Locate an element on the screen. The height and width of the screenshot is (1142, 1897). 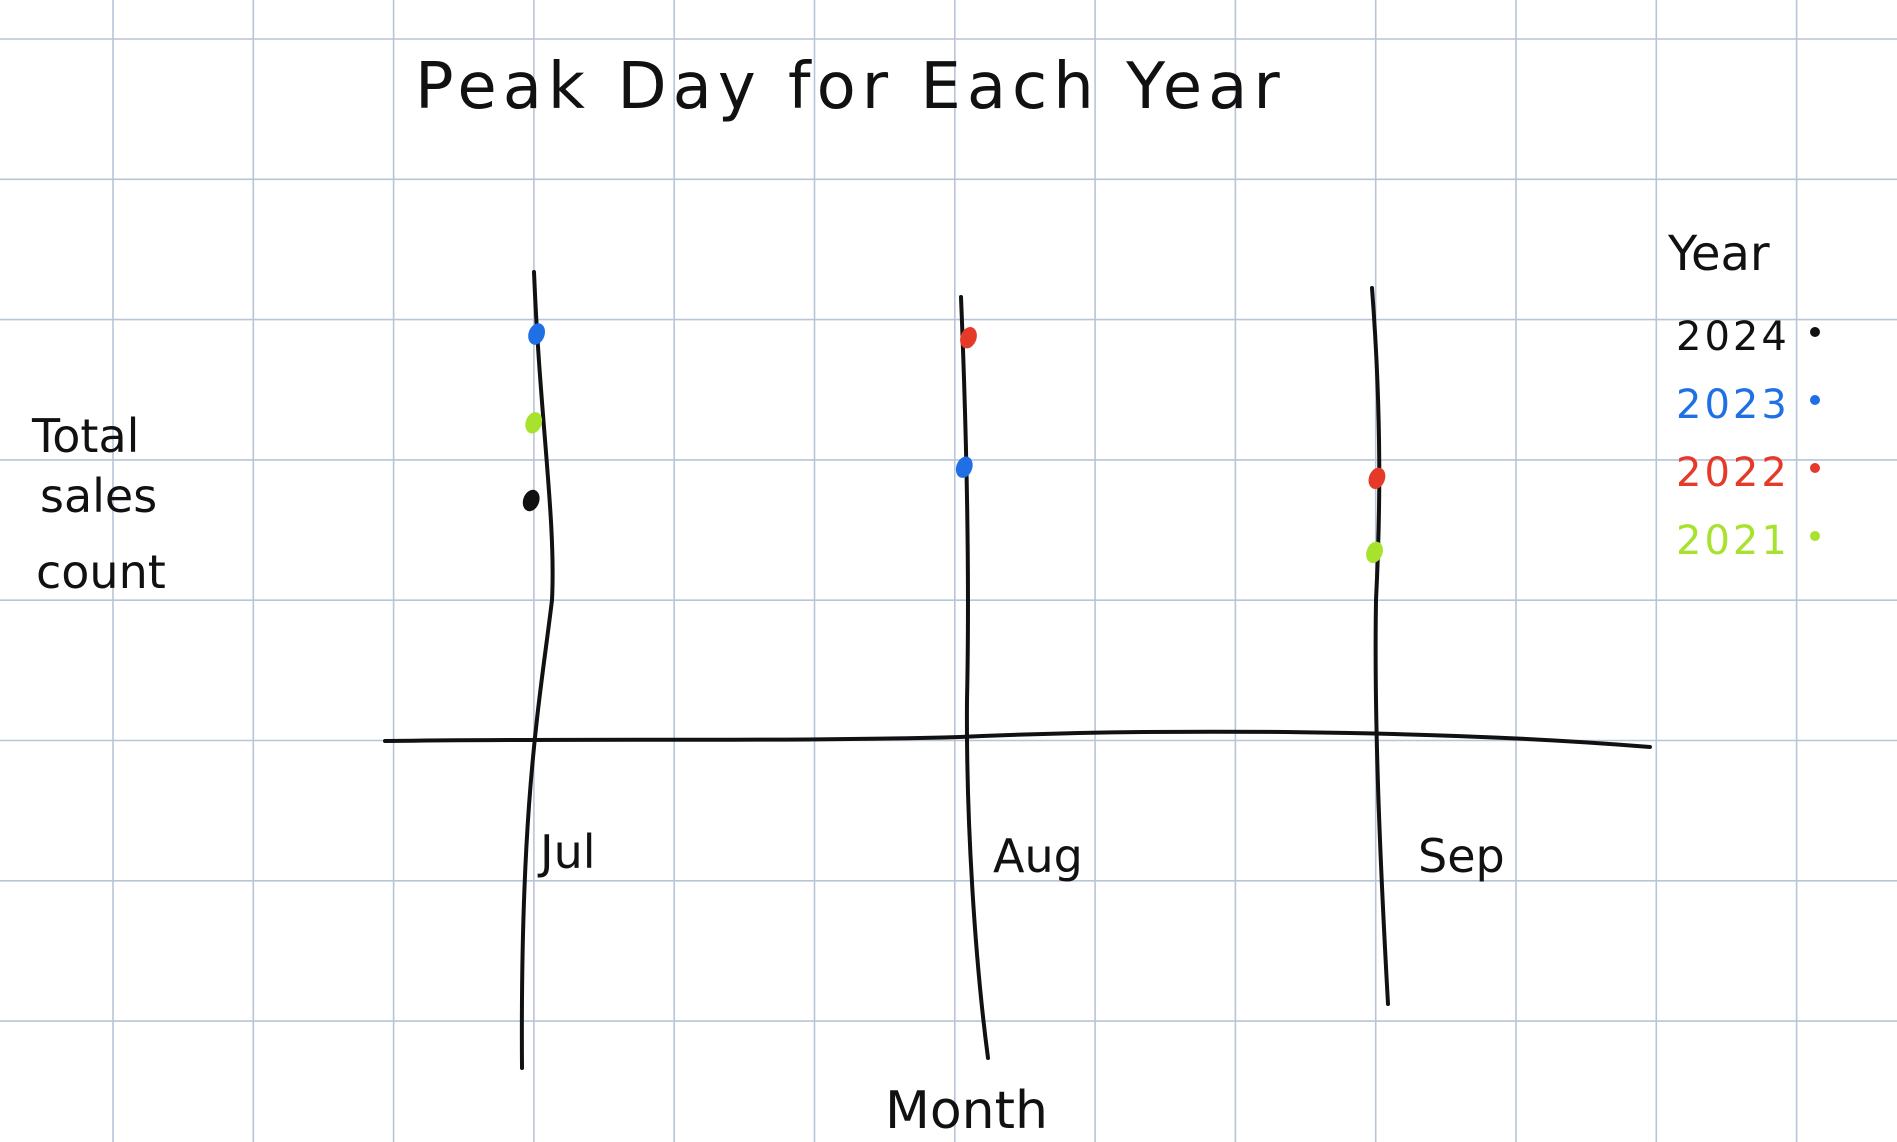
chart-title: Peak Day for Each Year is located at coordinates (850, 87).